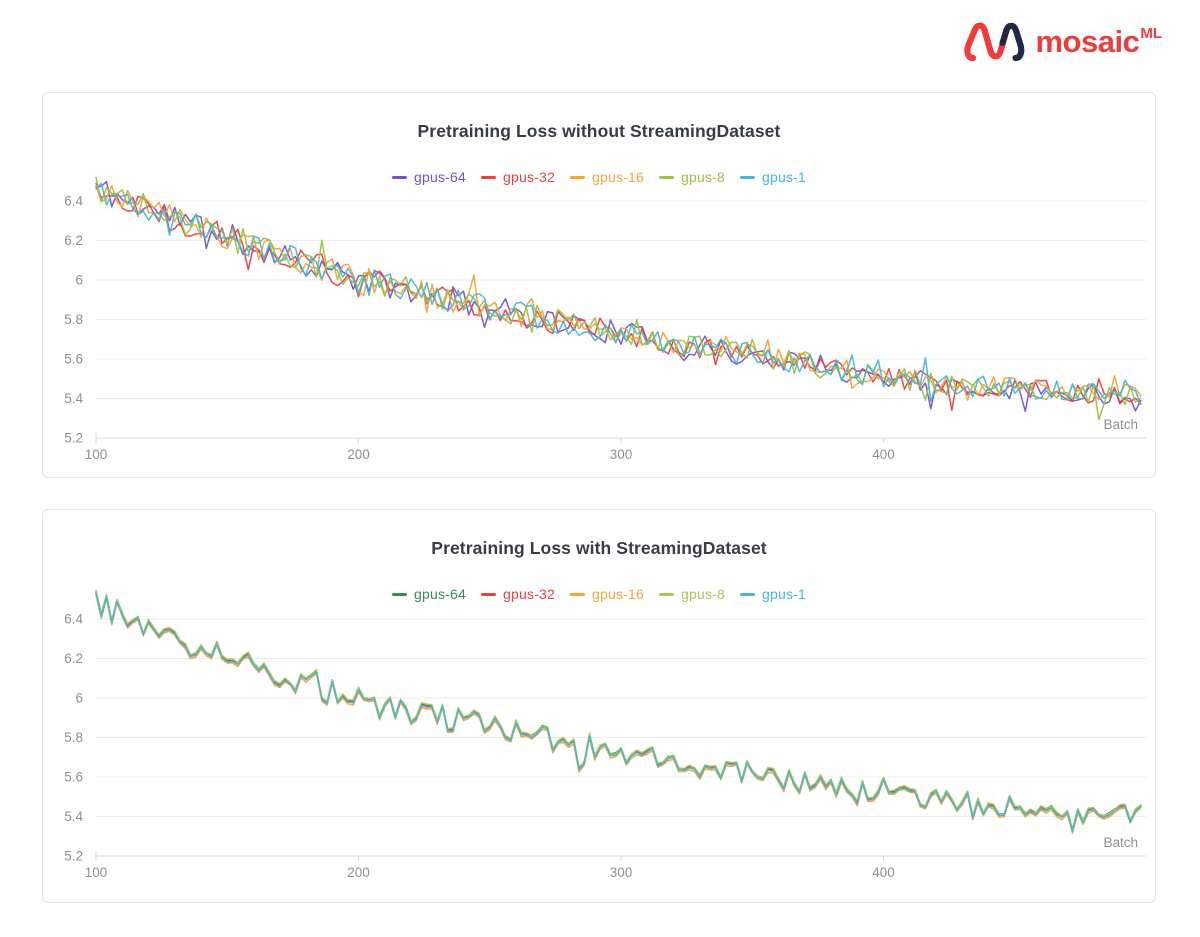  I want to click on mosaicml-logo-superscript: ML, so click(1151, 33).